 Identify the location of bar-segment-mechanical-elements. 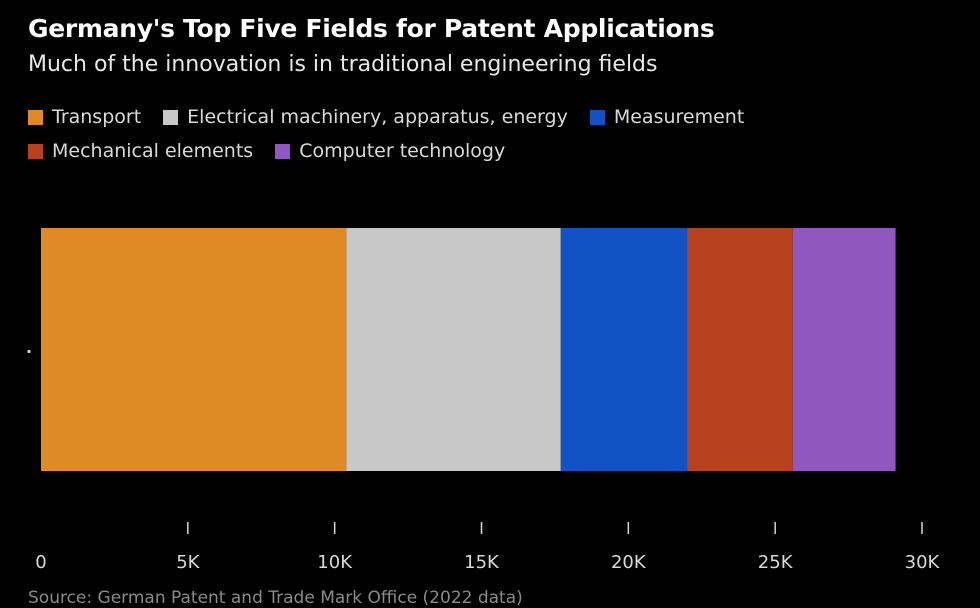
(740, 349).